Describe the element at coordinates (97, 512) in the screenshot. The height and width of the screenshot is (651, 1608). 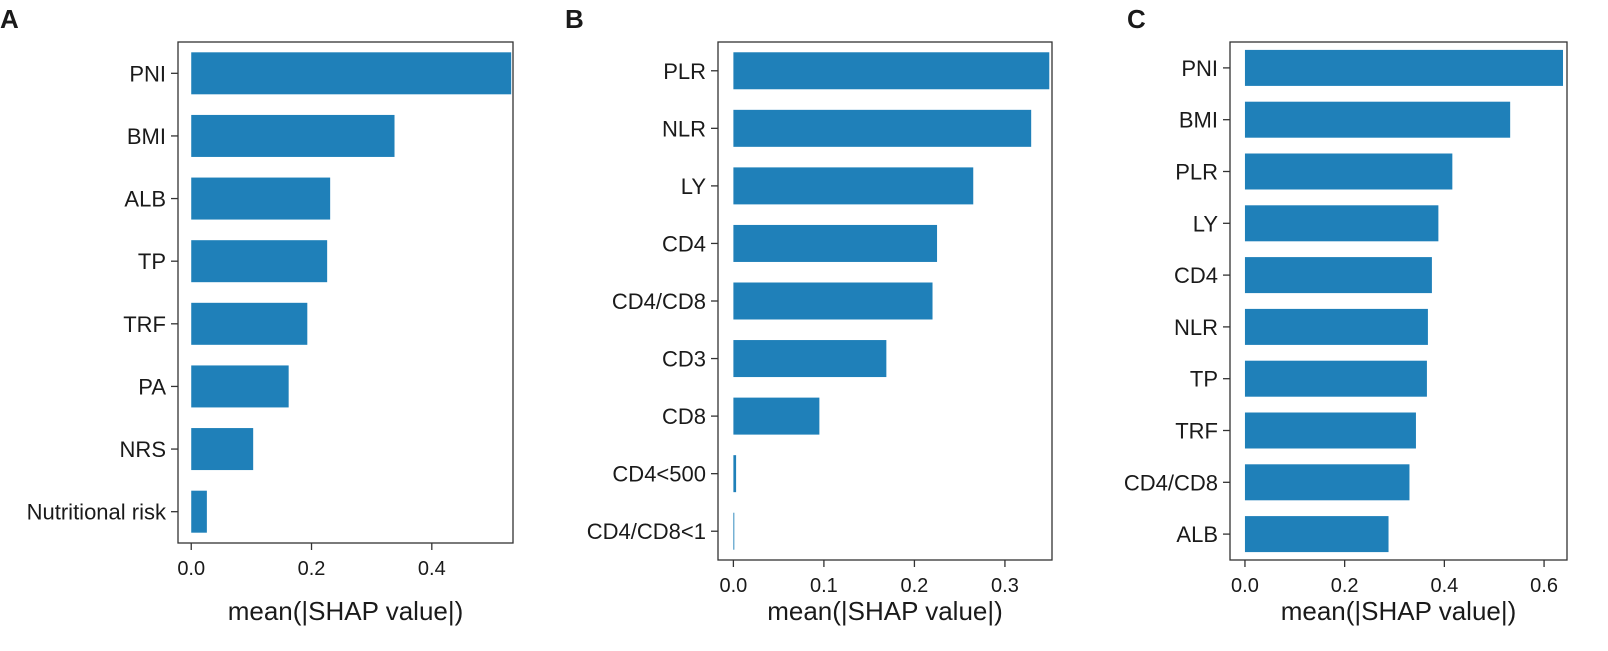
I see `category-label: Nutritional risk` at that location.